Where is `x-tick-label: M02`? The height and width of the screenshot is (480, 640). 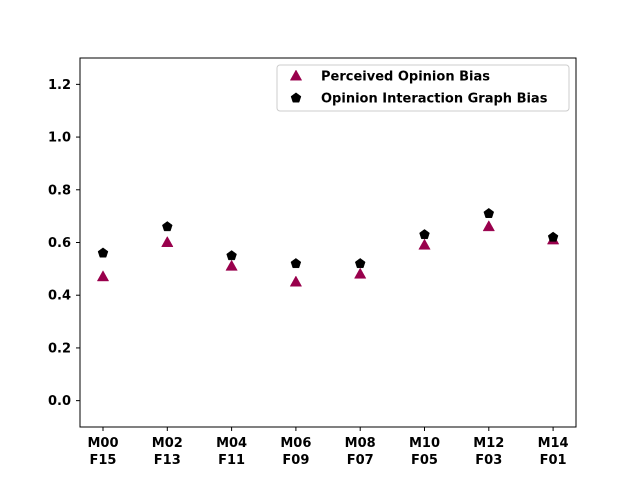
x-tick-label: M02 is located at coordinates (167, 443).